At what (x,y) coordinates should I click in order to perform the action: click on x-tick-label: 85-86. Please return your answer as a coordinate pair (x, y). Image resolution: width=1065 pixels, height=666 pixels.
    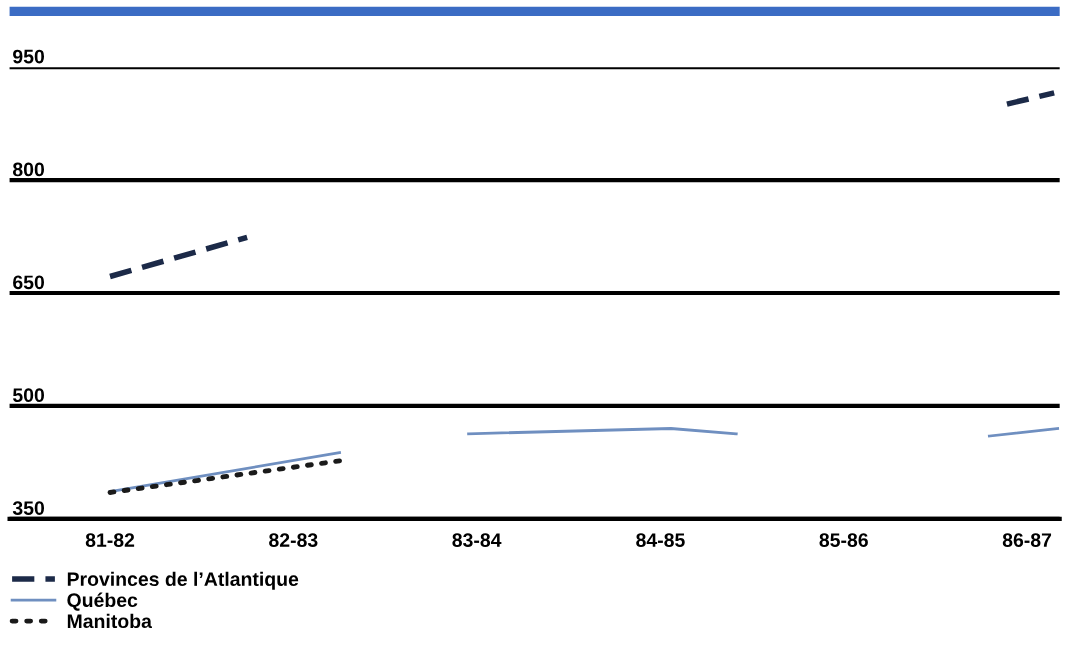
    Looking at the image, I should click on (843, 540).